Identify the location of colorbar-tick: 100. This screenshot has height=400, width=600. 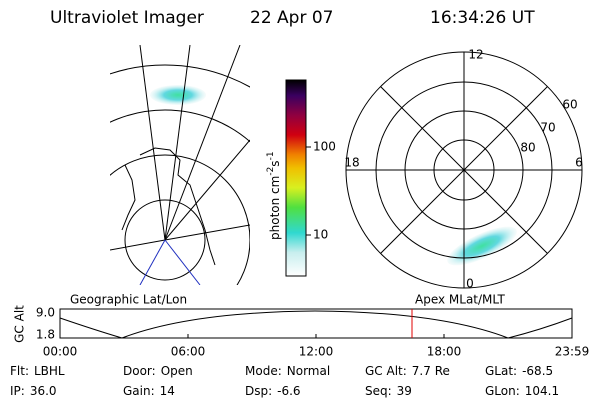
(324, 147).